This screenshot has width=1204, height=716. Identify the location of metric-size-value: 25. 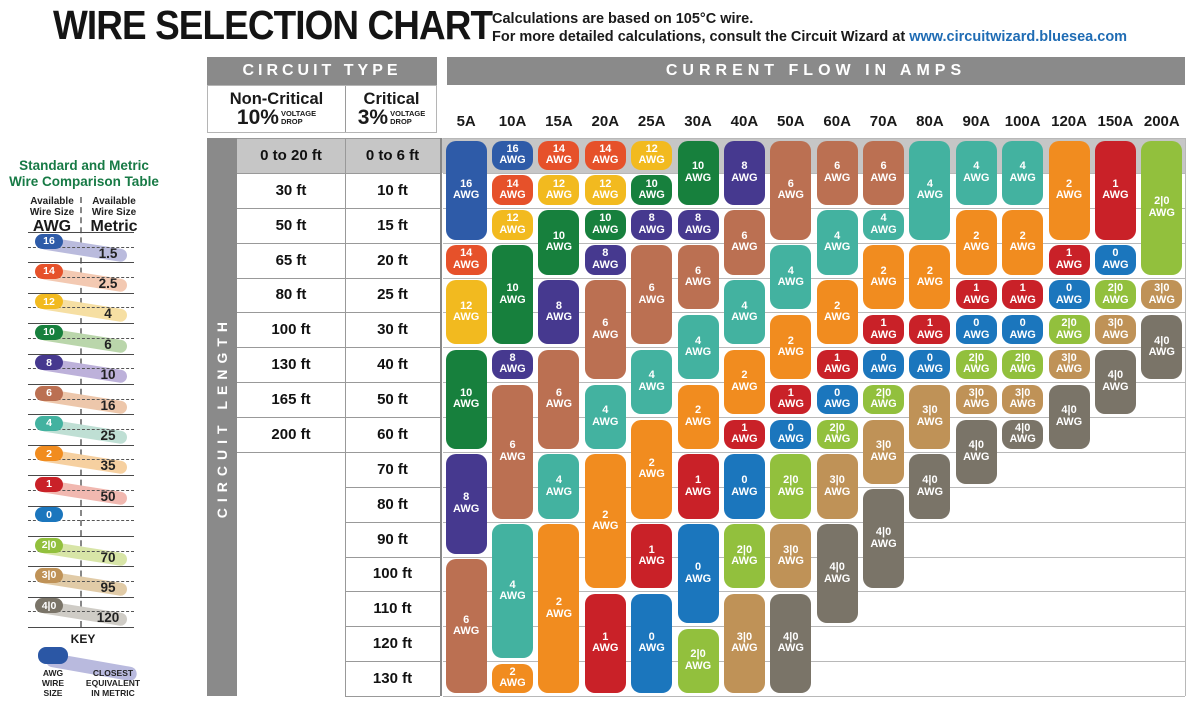
(108, 435).